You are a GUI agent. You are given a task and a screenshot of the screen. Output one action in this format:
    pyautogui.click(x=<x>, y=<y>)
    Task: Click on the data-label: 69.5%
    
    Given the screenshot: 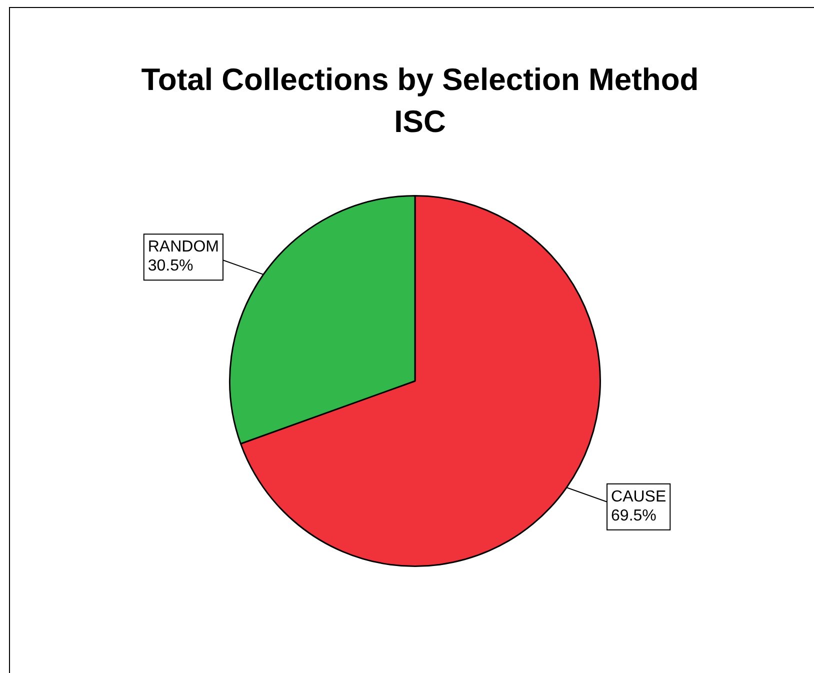 What is the action you would take?
    pyautogui.click(x=633, y=515)
    